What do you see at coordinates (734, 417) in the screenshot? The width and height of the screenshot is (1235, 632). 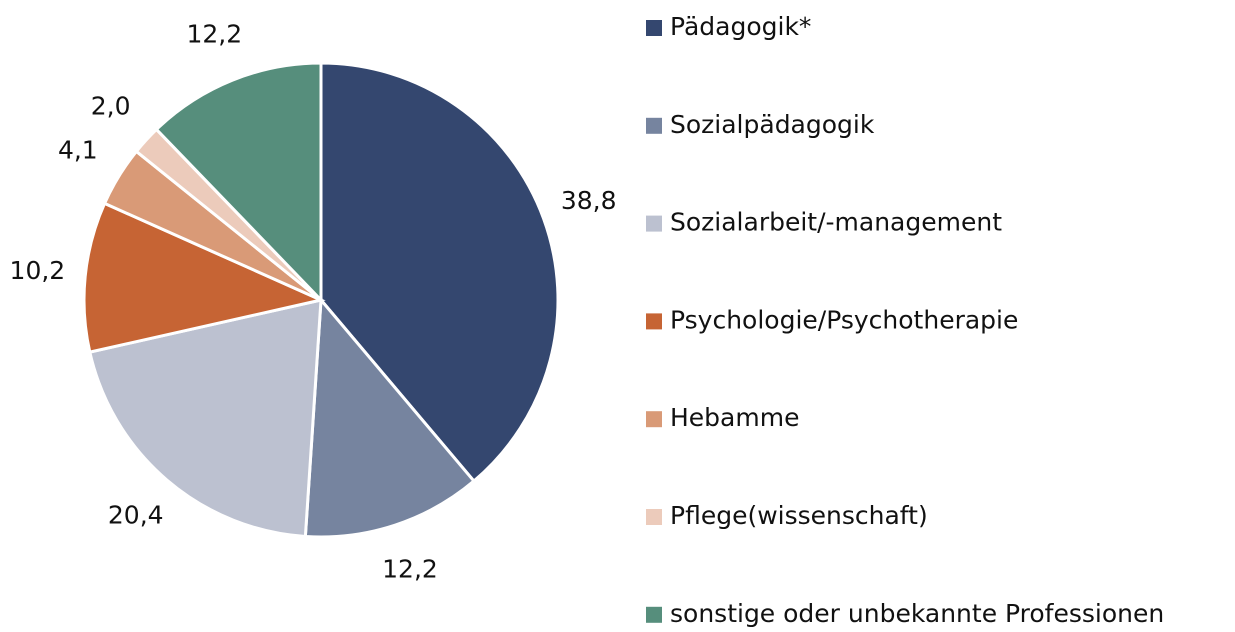 I see `legend-label: Hebamme` at bounding box center [734, 417].